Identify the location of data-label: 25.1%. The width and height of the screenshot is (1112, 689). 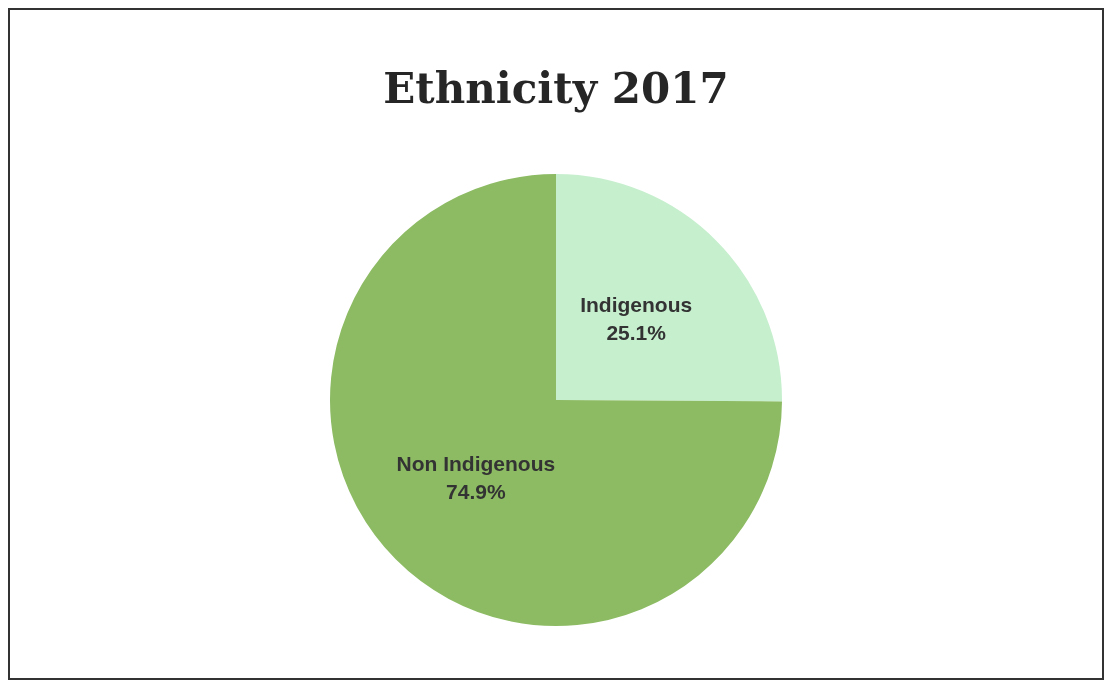
(636, 333).